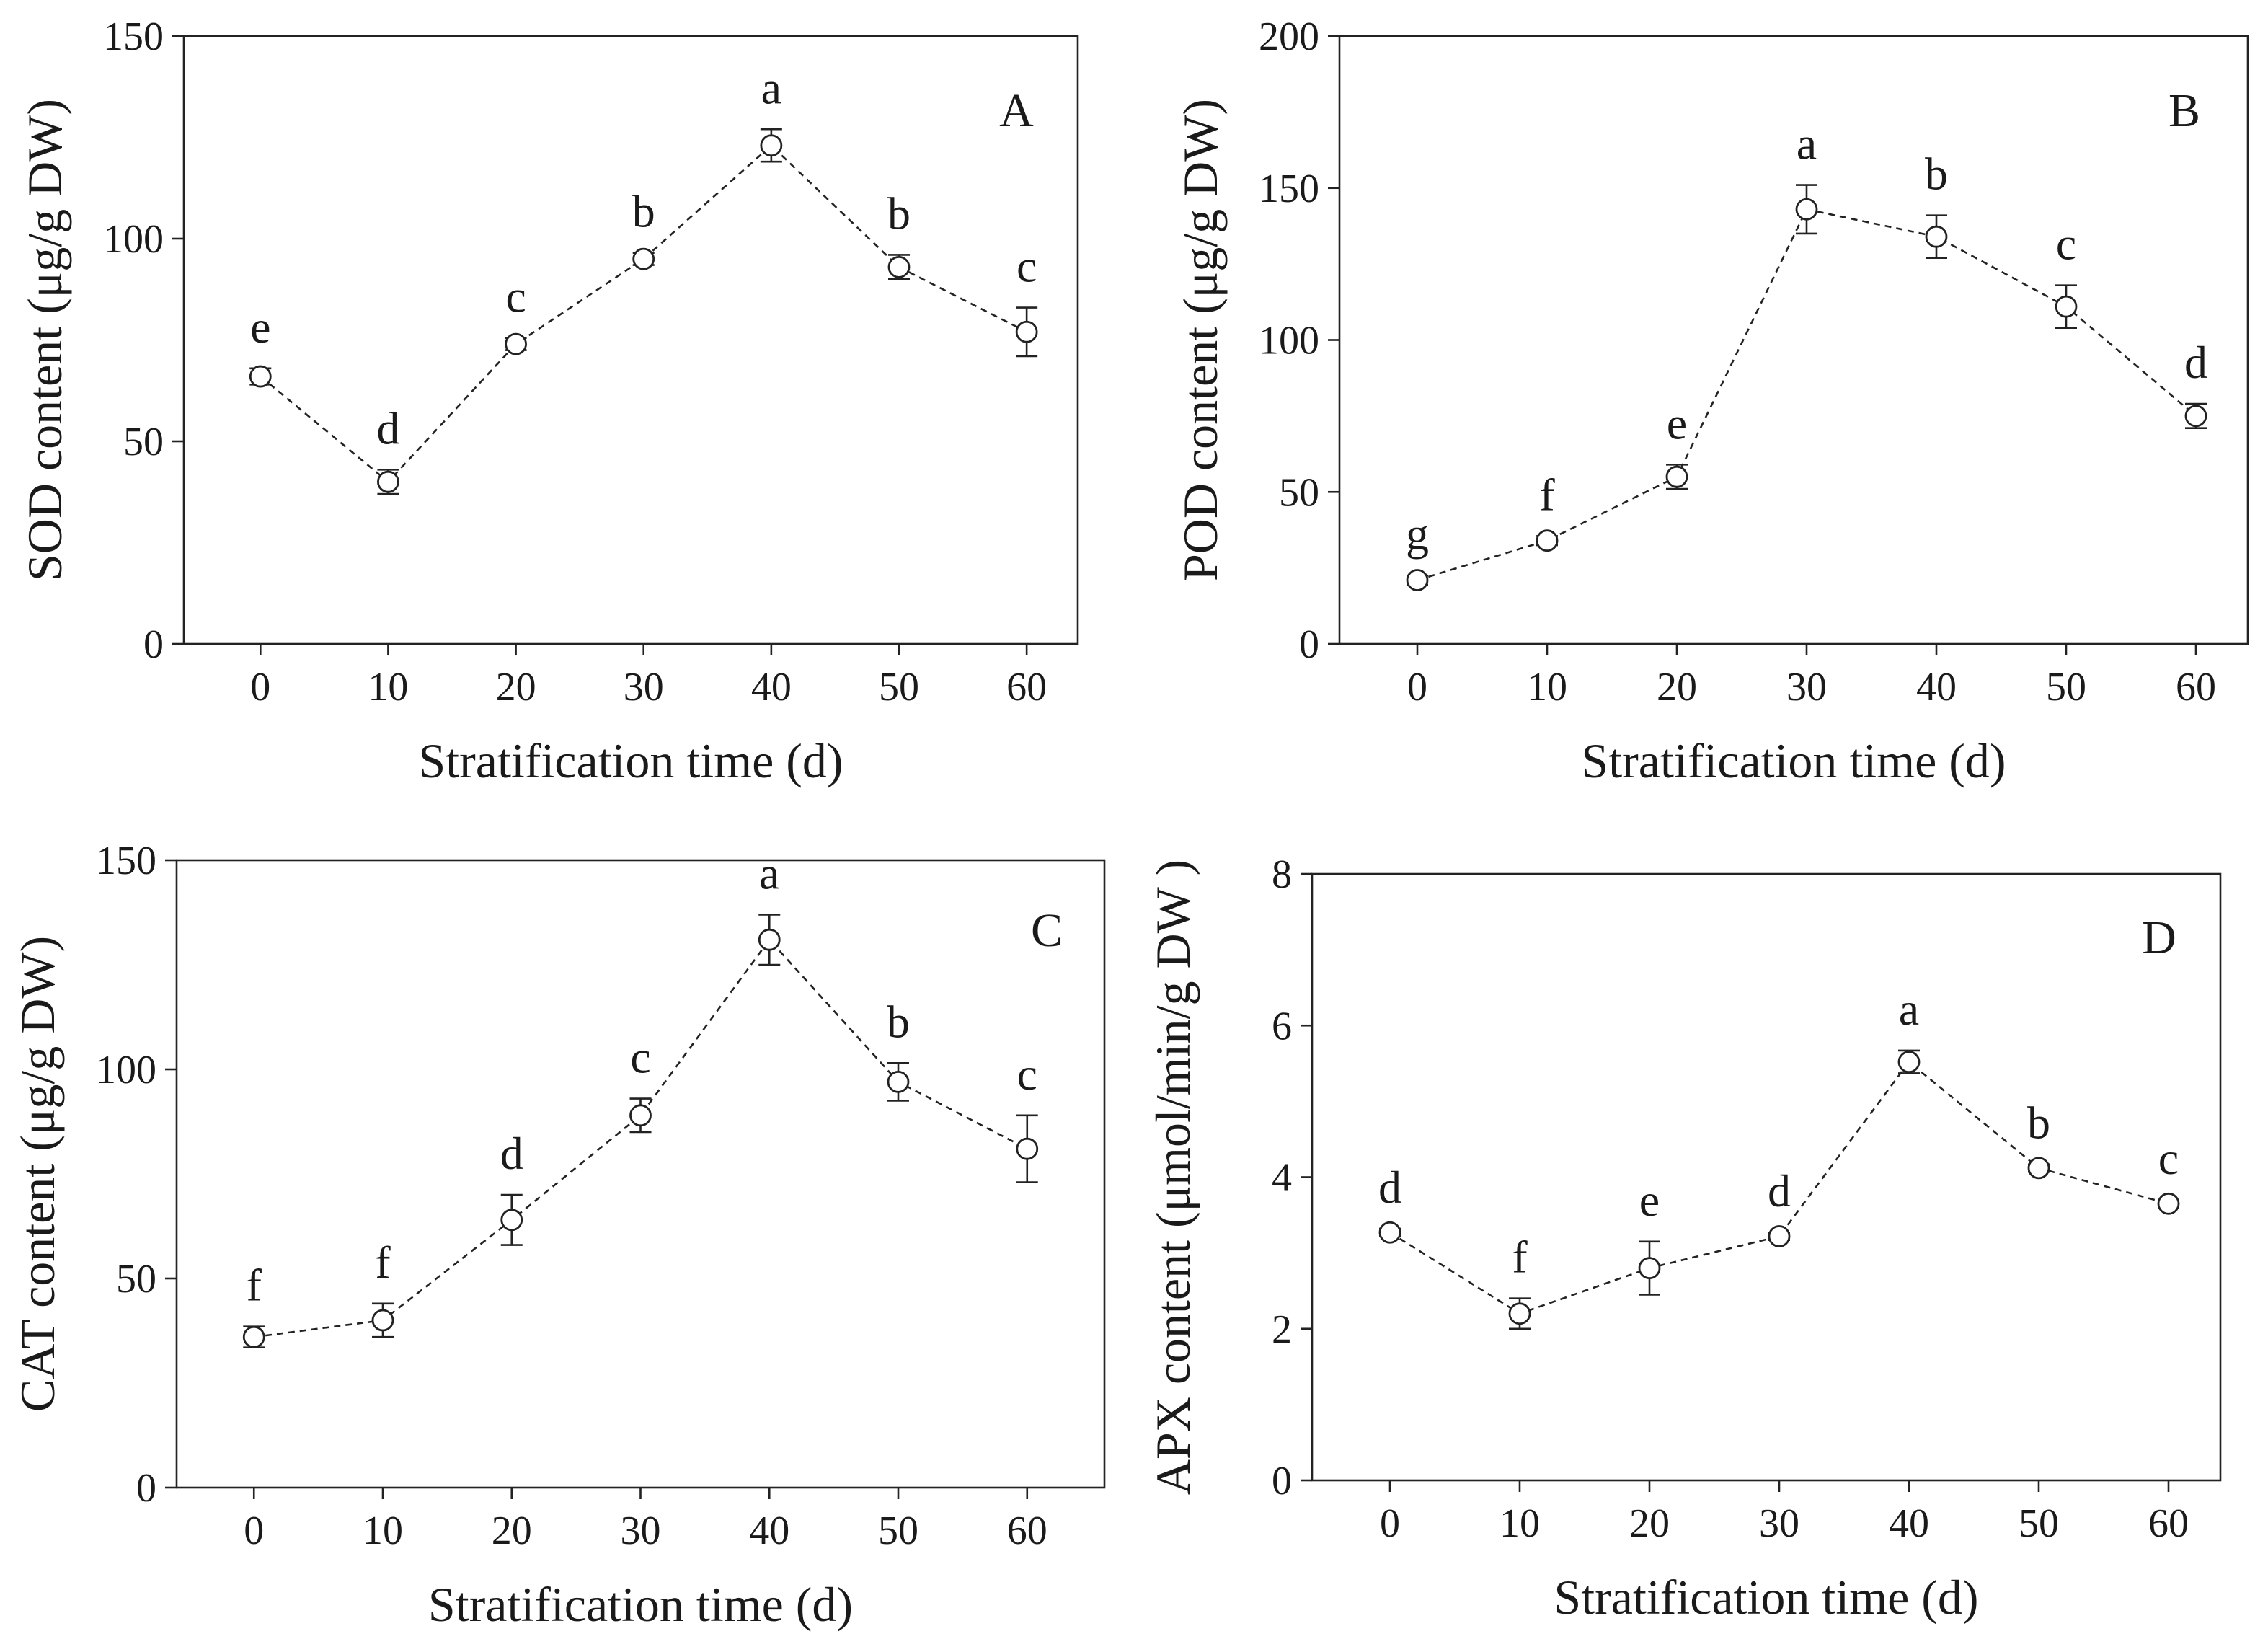 This screenshot has width=2268, height=1639. What do you see at coordinates (2168, 1158) in the screenshot?
I see `panel-d-significance-letter: c` at bounding box center [2168, 1158].